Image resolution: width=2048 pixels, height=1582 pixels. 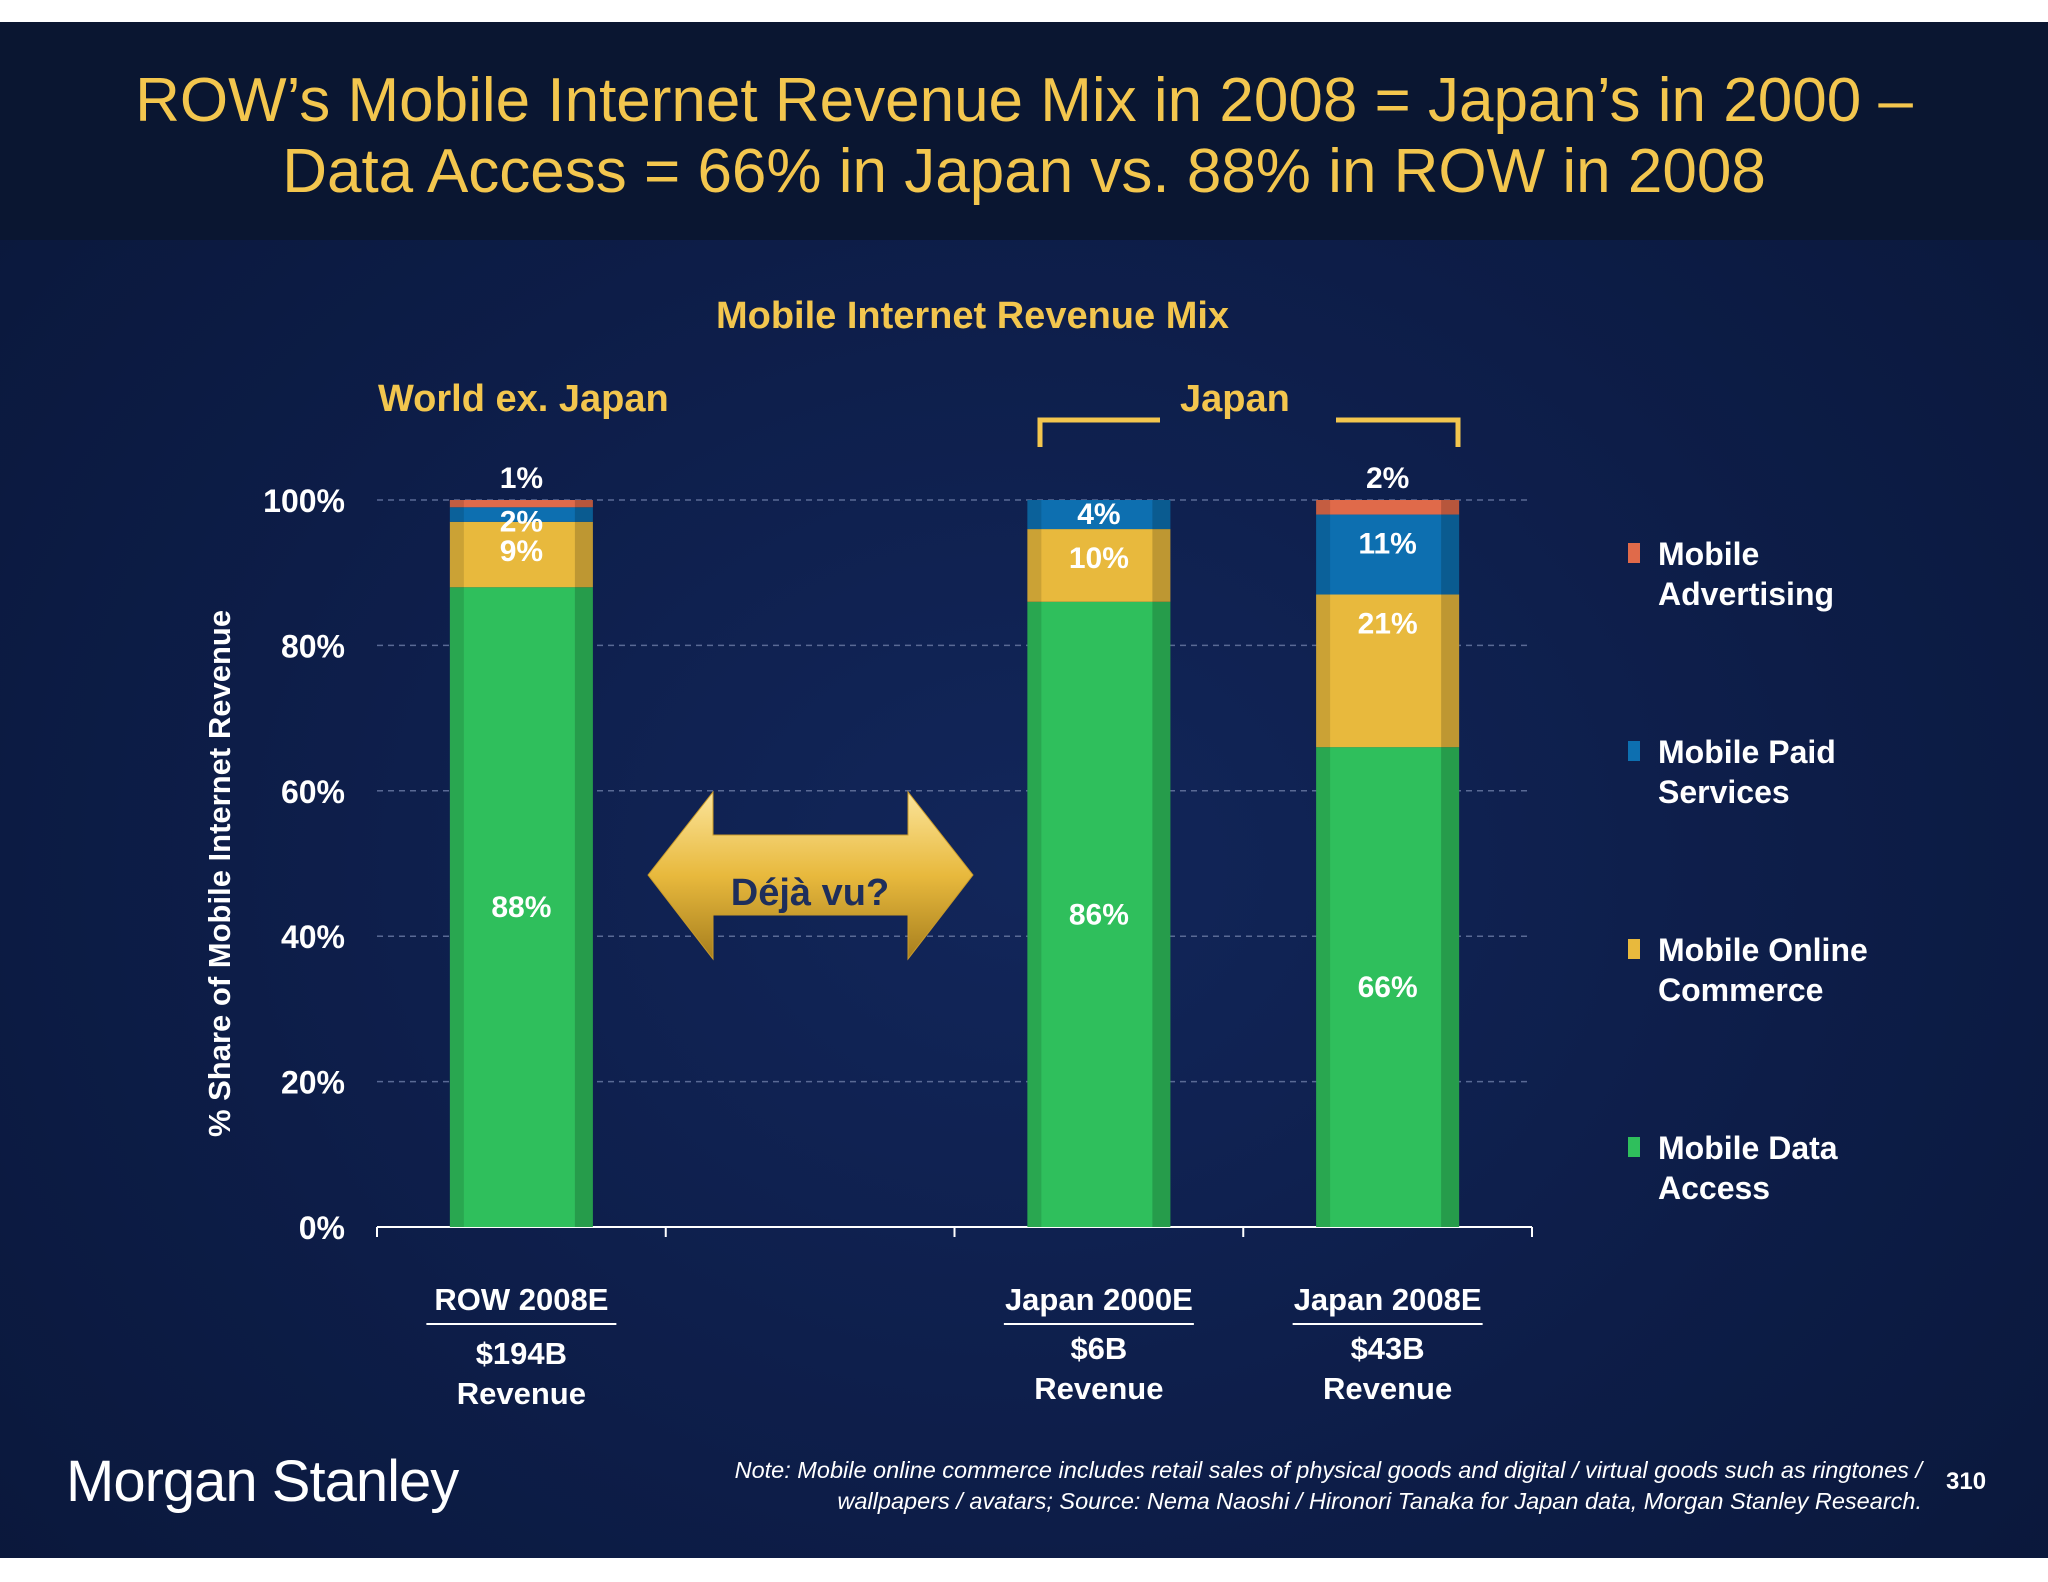 What do you see at coordinates (1099, 1299) in the screenshot?
I see `x-category-label: Japan 2000E` at bounding box center [1099, 1299].